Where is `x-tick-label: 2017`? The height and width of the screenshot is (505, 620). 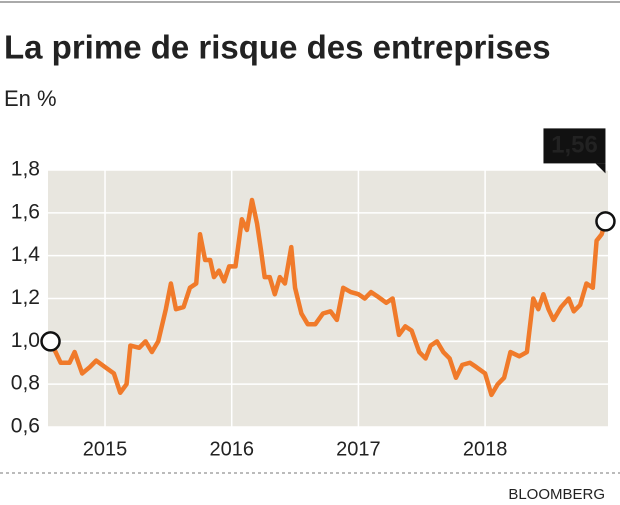
x-tick-label: 2017 is located at coordinates (358, 449).